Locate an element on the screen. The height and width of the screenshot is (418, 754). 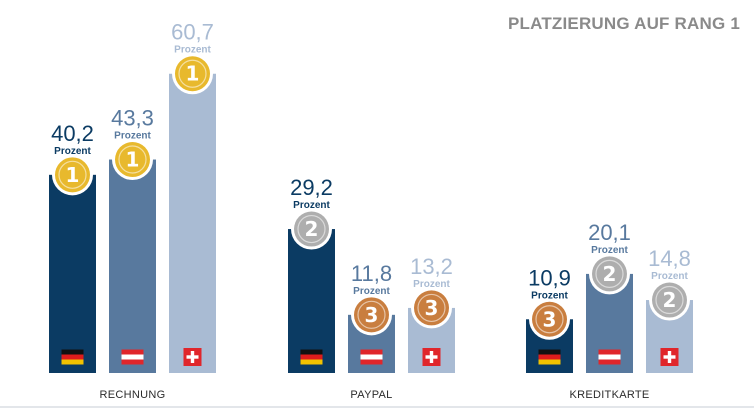
value-label: 10,9 is located at coordinates (549, 277).